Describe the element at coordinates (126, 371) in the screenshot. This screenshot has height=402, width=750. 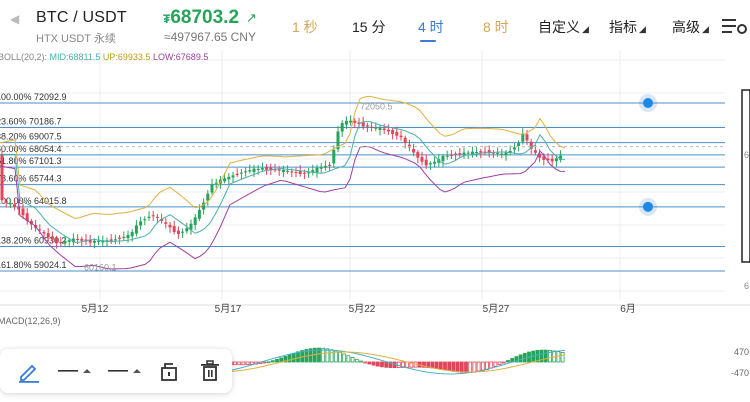
I see `line-width-icon` at that location.